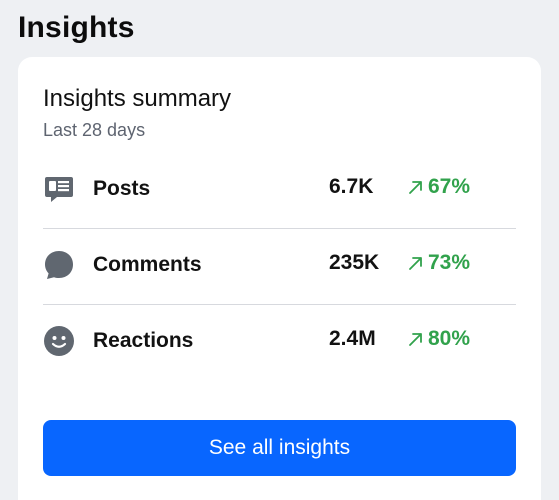 The image size is (559, 500). I want to click on metric-row-reactions: Reactions 2.4M 80%, so click(279, 343).